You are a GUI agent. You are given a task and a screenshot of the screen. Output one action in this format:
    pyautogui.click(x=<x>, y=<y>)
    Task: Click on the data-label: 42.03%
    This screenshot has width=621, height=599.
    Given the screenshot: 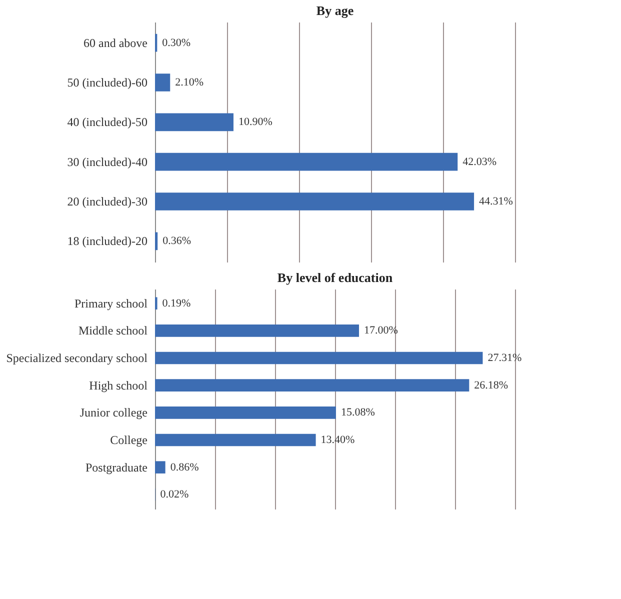 What is the action you would take?
    pyautogui.click(x=479, y=162)
    